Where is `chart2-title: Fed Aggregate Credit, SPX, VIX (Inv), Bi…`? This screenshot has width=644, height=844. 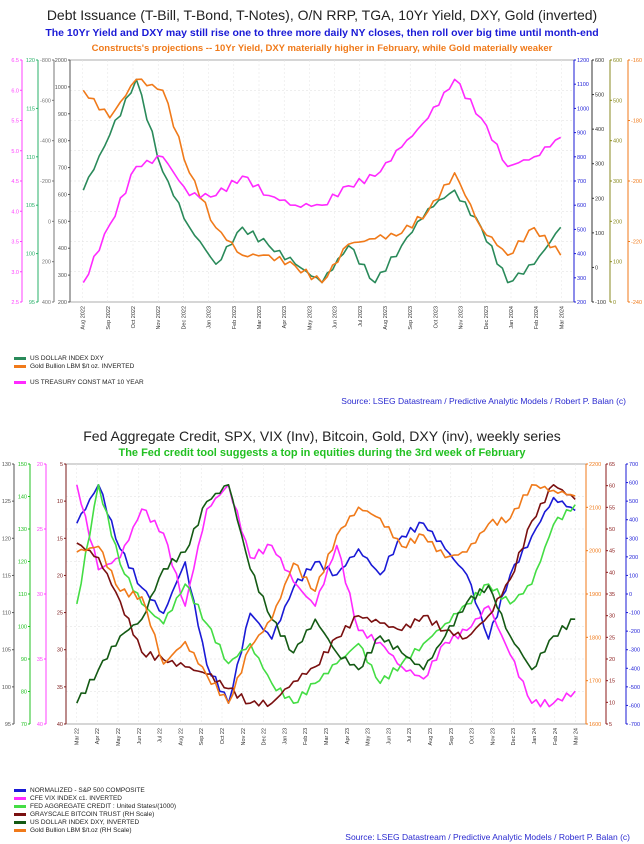 chart2-title: Fed Aggregate Credit, SPX, VIX (Inv), Bi… is located at coordinates (322, 436).